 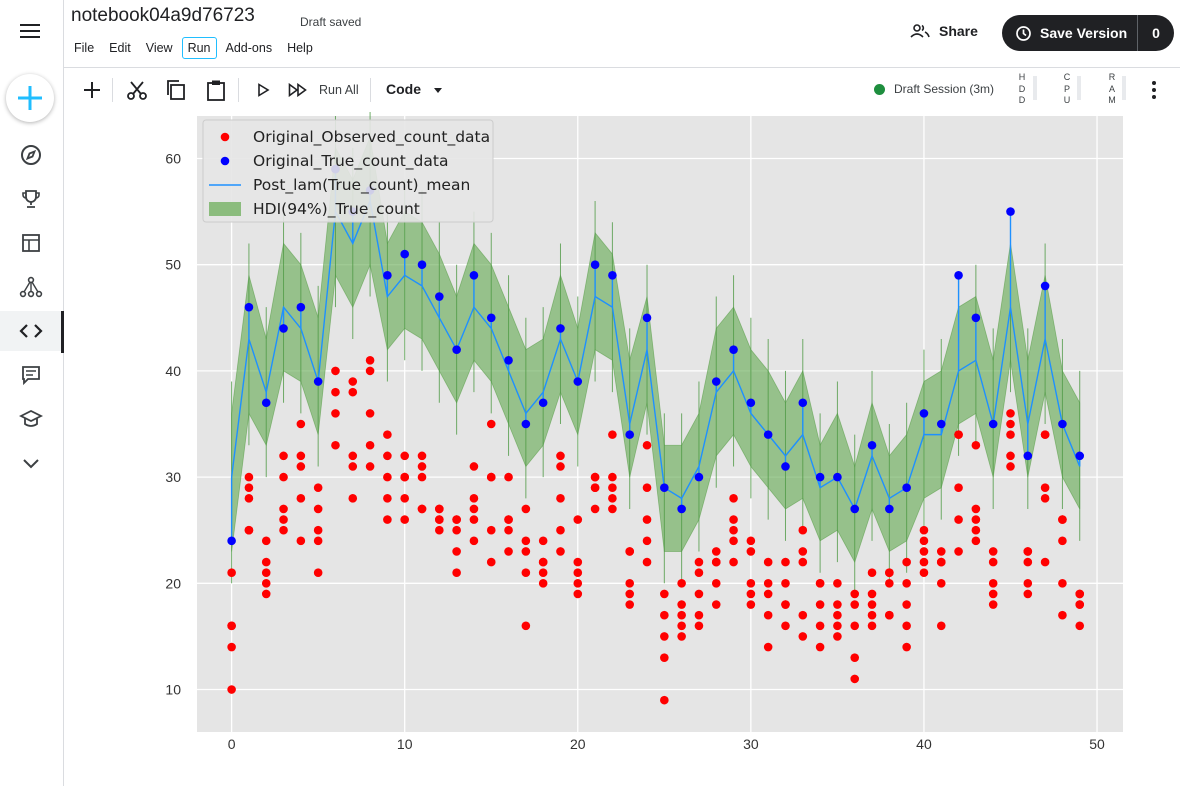 What do you see at coordinates (120, 48) in the screenshot?
I see `menu-edit: Edit` at bounding box center [120, 48].